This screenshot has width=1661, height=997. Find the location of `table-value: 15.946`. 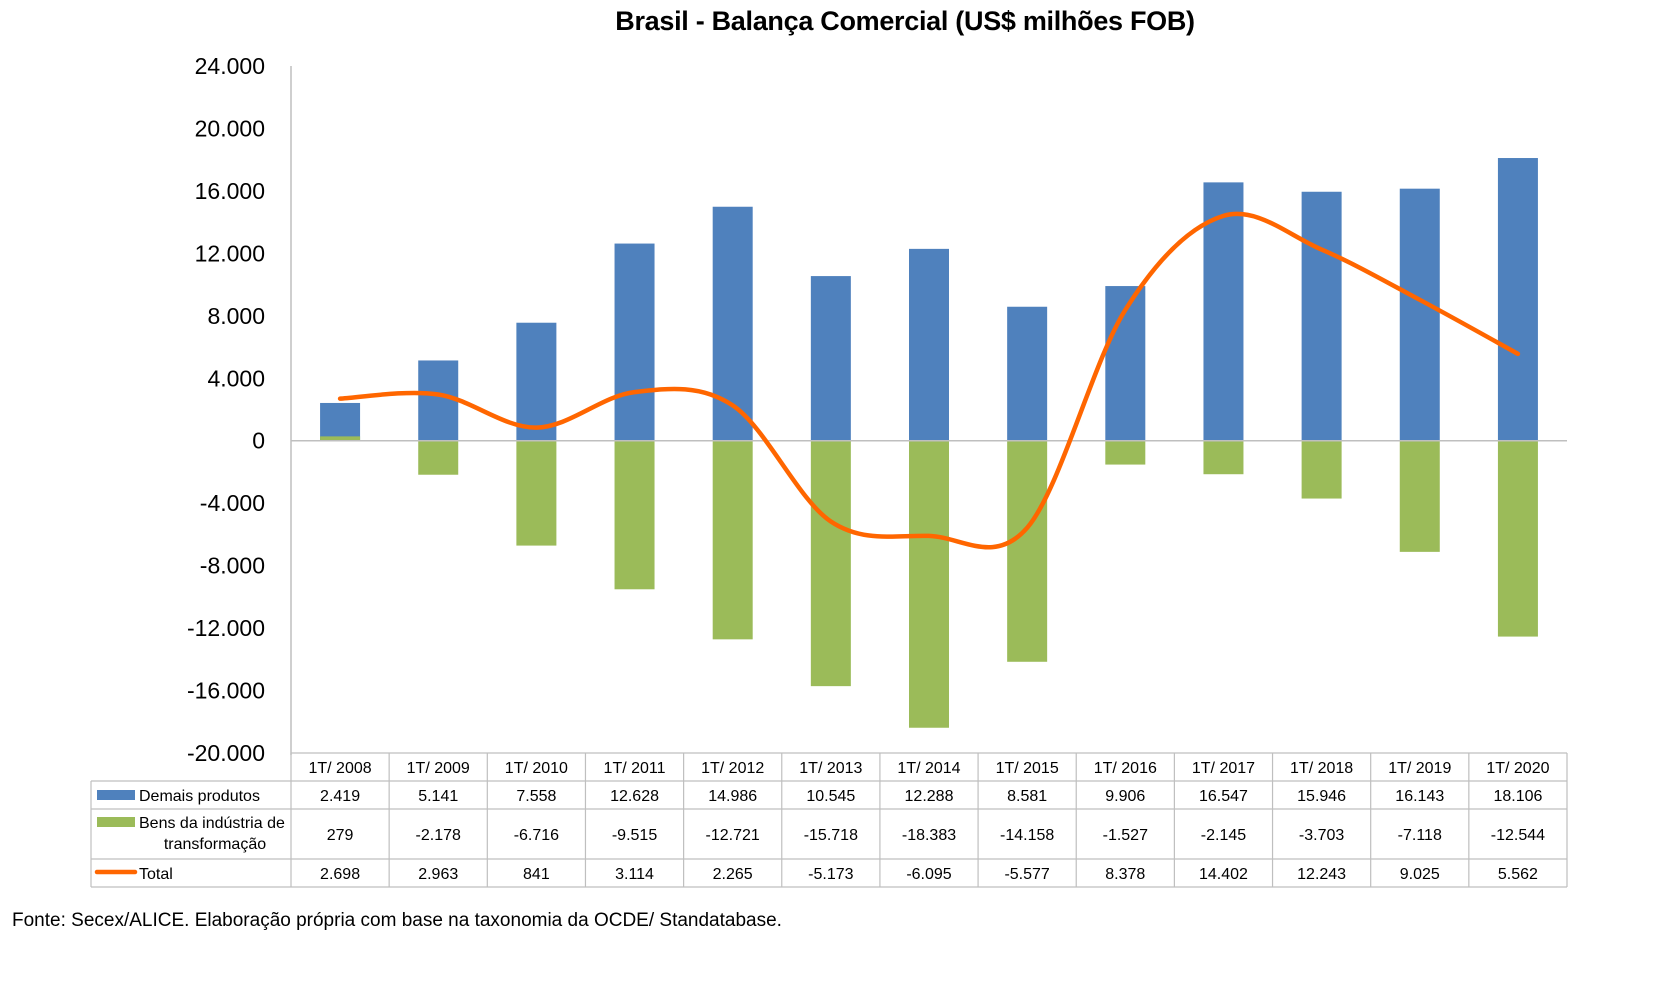

table-value: 15.946 is located at coordinates (1321, 796).